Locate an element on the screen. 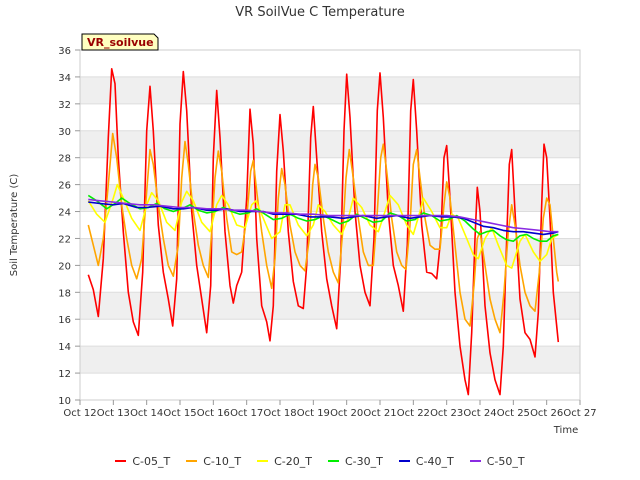  x-tick-label: Oct 15 is located at coordinates (179, 413).